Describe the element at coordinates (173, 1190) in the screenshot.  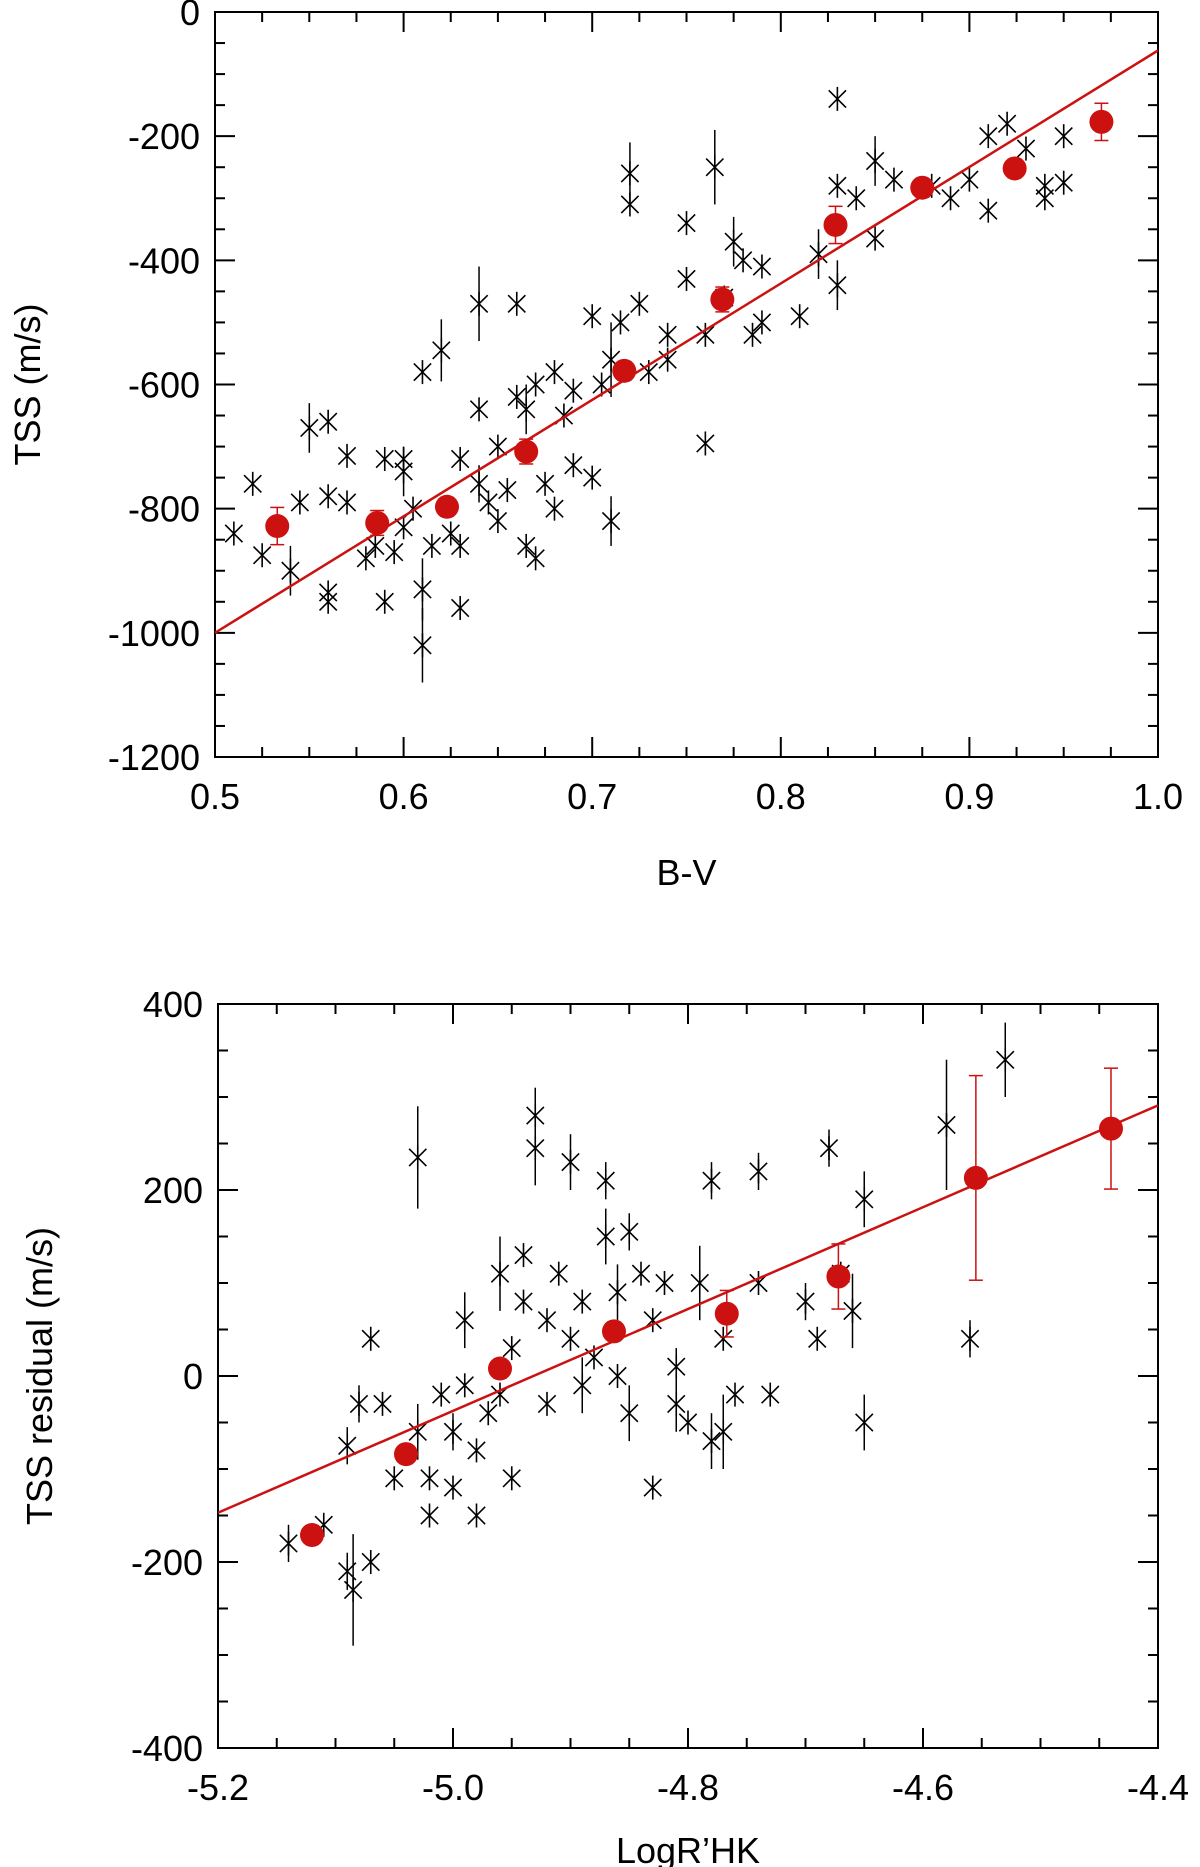
I see `y-tick-label: 200` at that location.